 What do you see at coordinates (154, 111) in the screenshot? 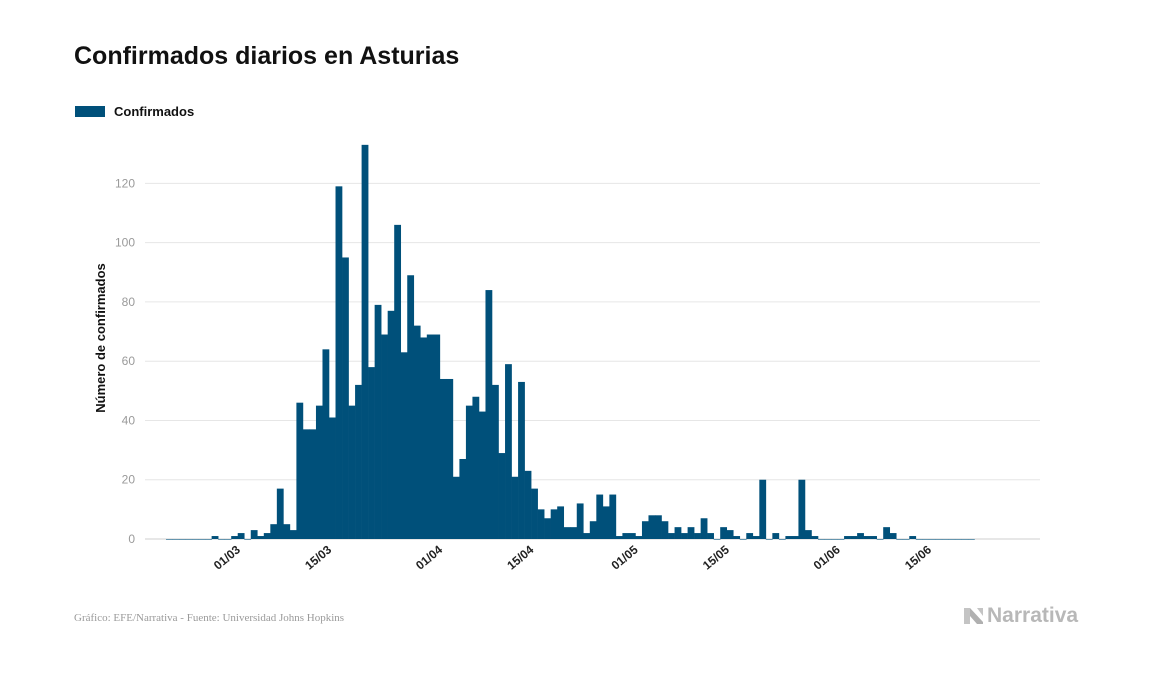
I see `legend-label: Confirmados` at bounding box center [154, 111].